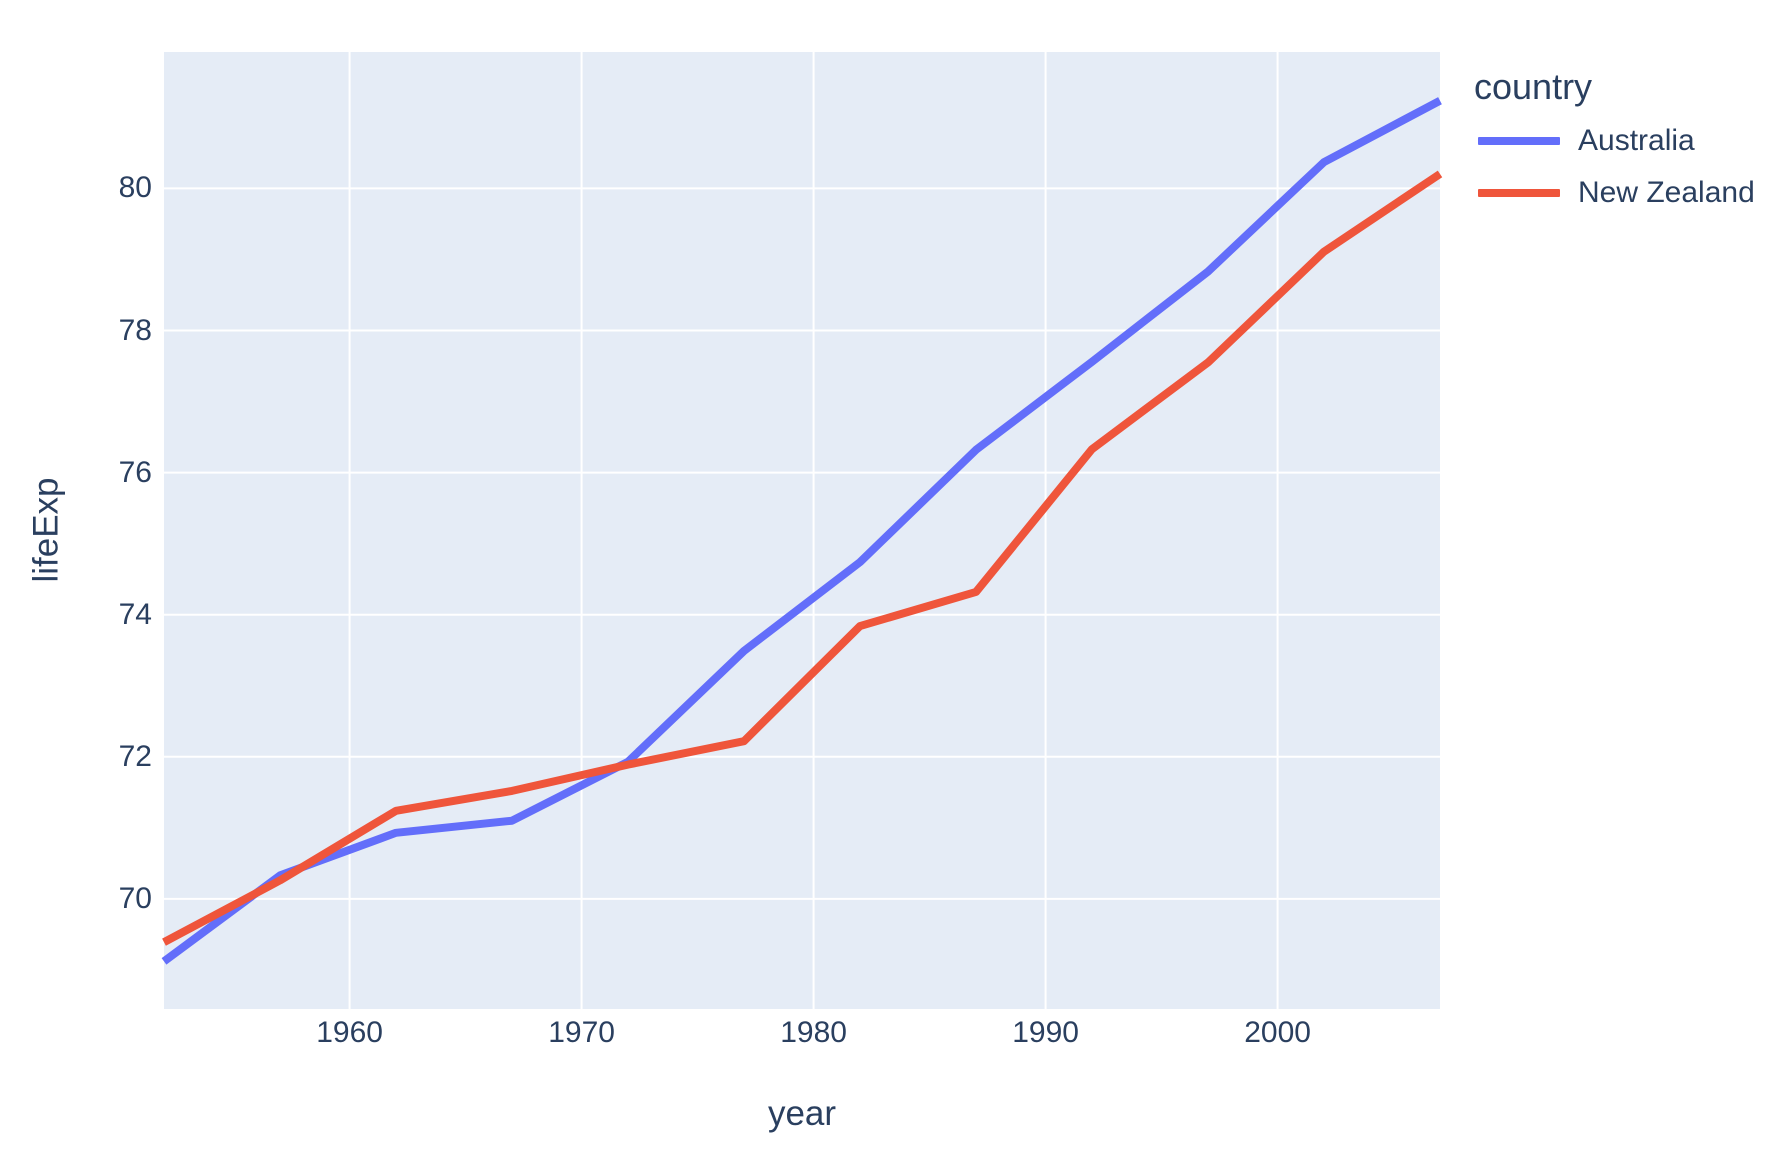 The width and height of the screenshot is (1781, 1168). What do you see at coordinates (1277, 1032) in the screenshot?
I see `x-tick-label: 2000` at bounding box center [1277, 1032].